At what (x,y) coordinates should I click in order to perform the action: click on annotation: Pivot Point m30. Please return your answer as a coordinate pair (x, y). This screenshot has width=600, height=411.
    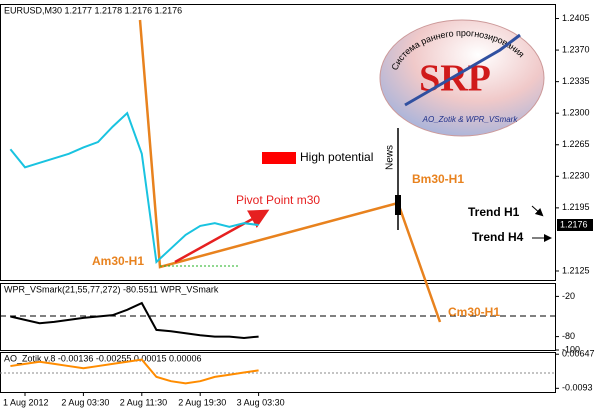
    Looking at the image, I should click on (278, 200).